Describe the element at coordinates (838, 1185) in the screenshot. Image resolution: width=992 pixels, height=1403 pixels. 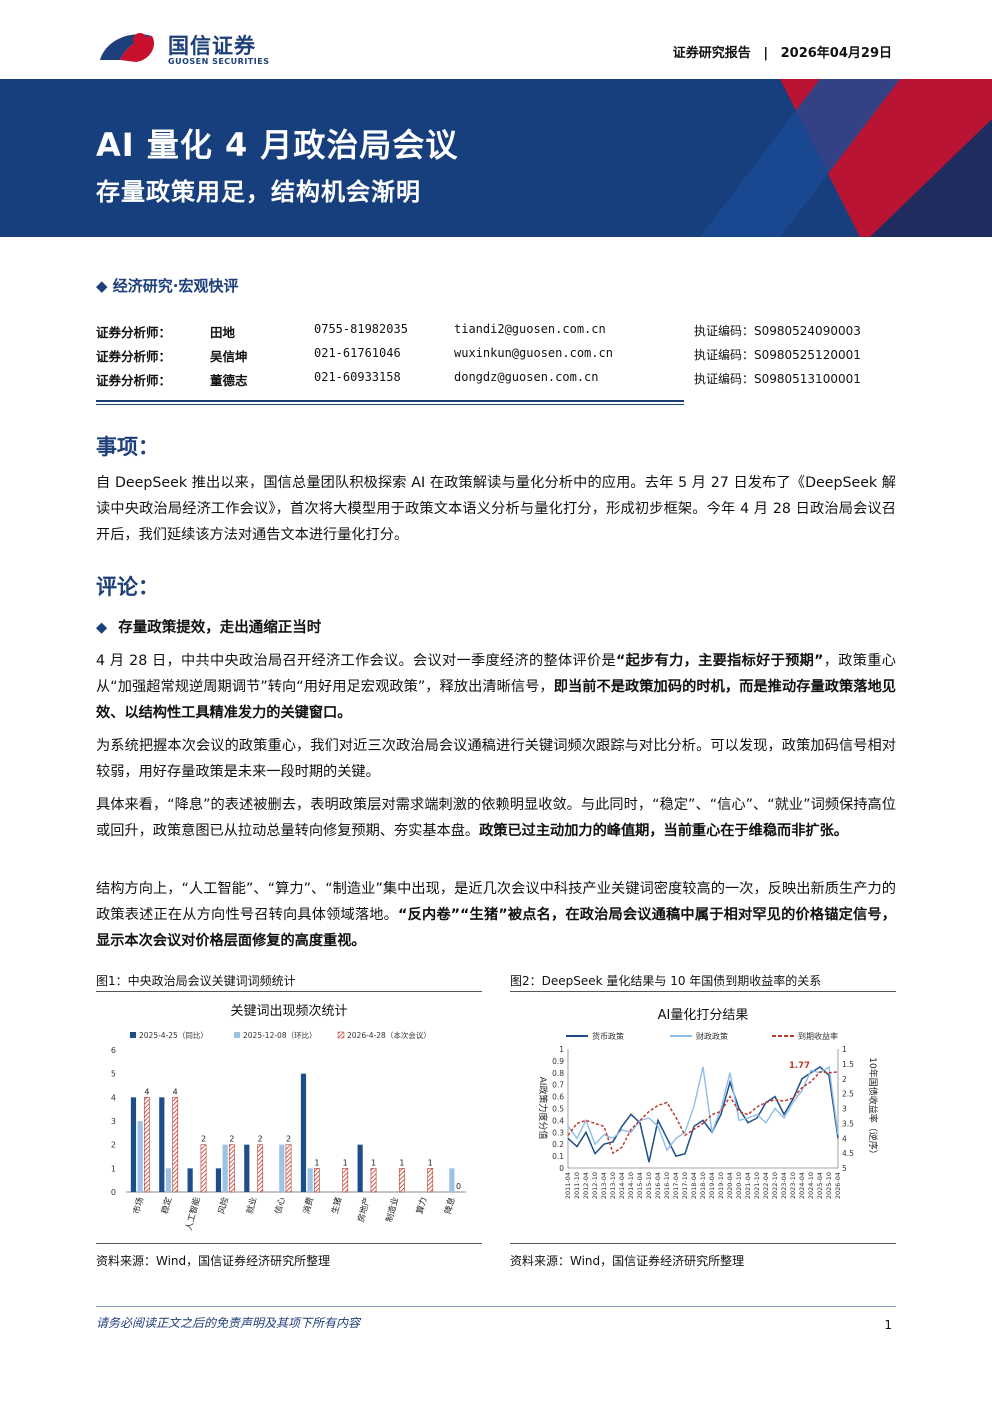
I see `x-tick-label: 2026-04` at that location.